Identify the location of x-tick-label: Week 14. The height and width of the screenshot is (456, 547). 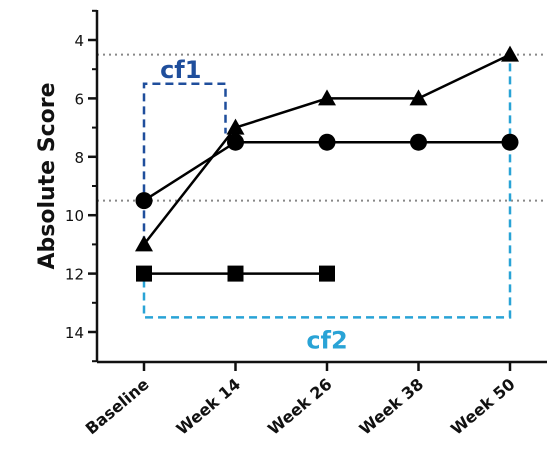
(208, 407).